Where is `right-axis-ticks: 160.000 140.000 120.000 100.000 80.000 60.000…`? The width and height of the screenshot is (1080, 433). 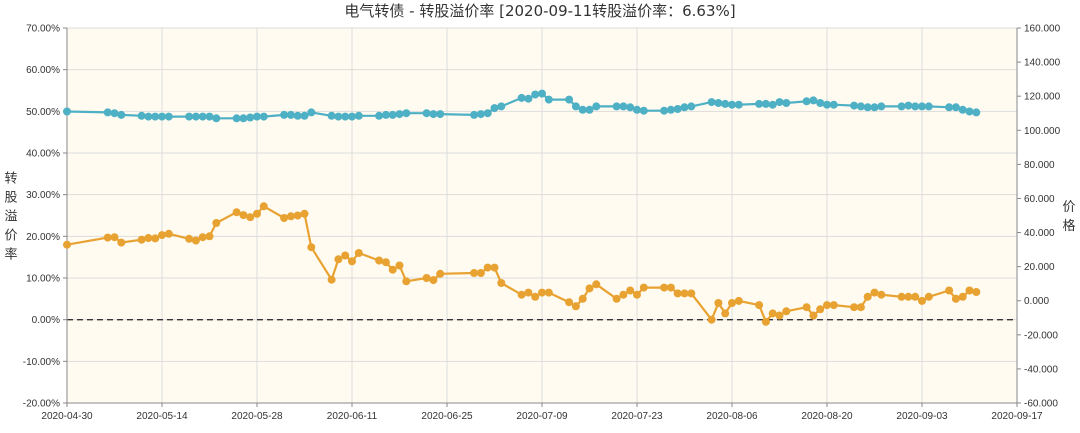 right-axis-ticks: 160.000 140.000 120.000 100.000 80.000 60.000… is located at coordinates (1039, 217).